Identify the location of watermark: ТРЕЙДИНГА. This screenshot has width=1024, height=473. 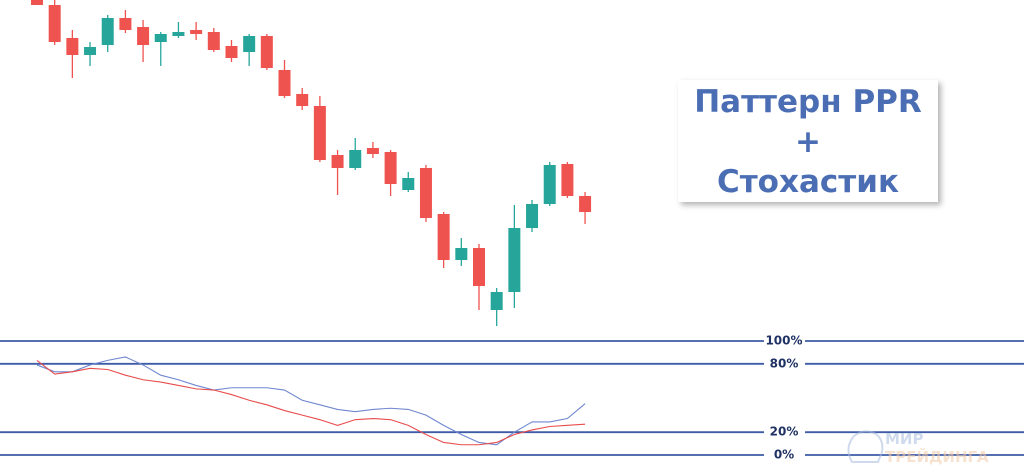
(937, 456).